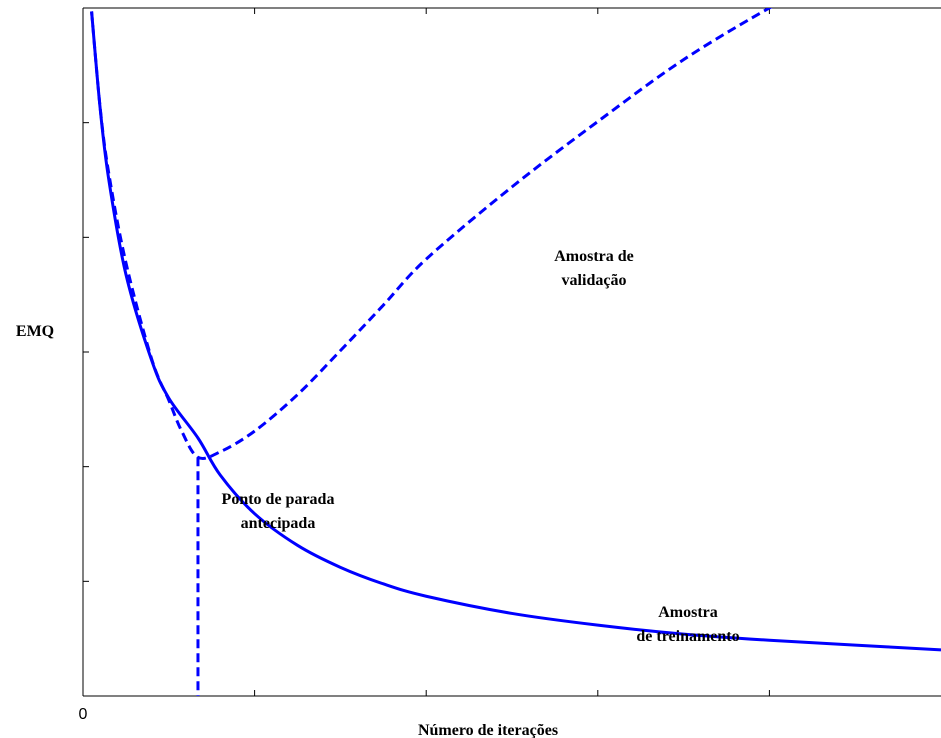  I want to click on annotation-early-stop-line2: antecipada, so click(278, 523).